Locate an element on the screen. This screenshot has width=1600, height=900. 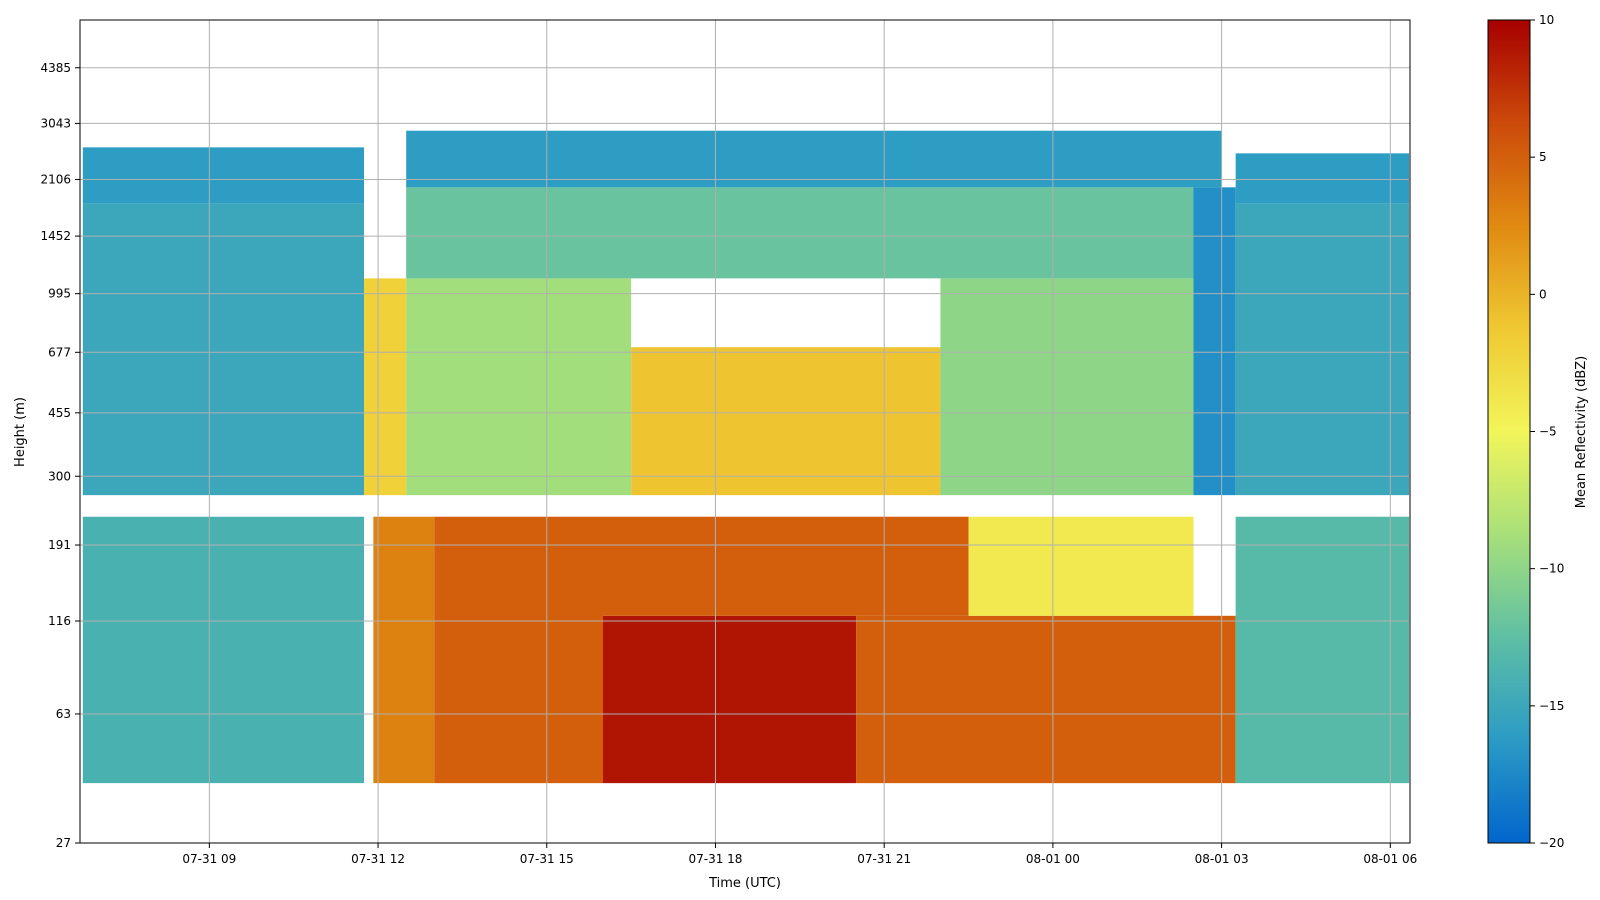
colorbar-tick-label: 0 is located at coordinates (1543, 294).